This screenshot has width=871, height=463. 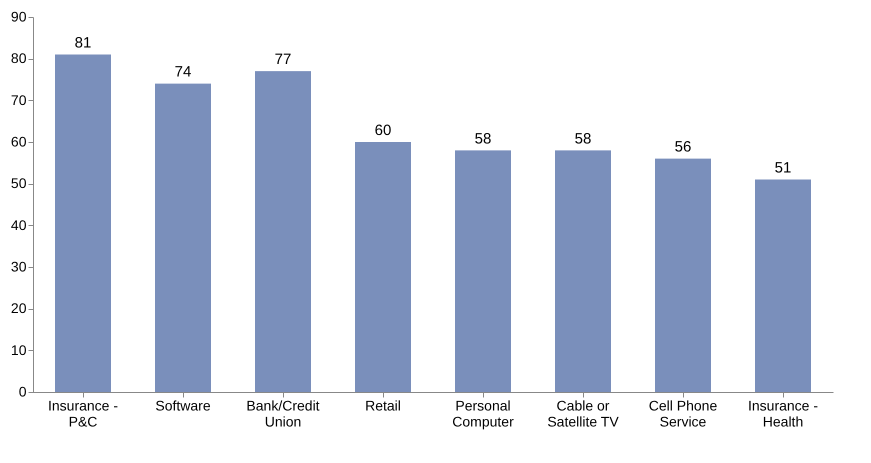 I want to click on x-tick-label: Bank/Credit Union, so click(x=283, y=414).